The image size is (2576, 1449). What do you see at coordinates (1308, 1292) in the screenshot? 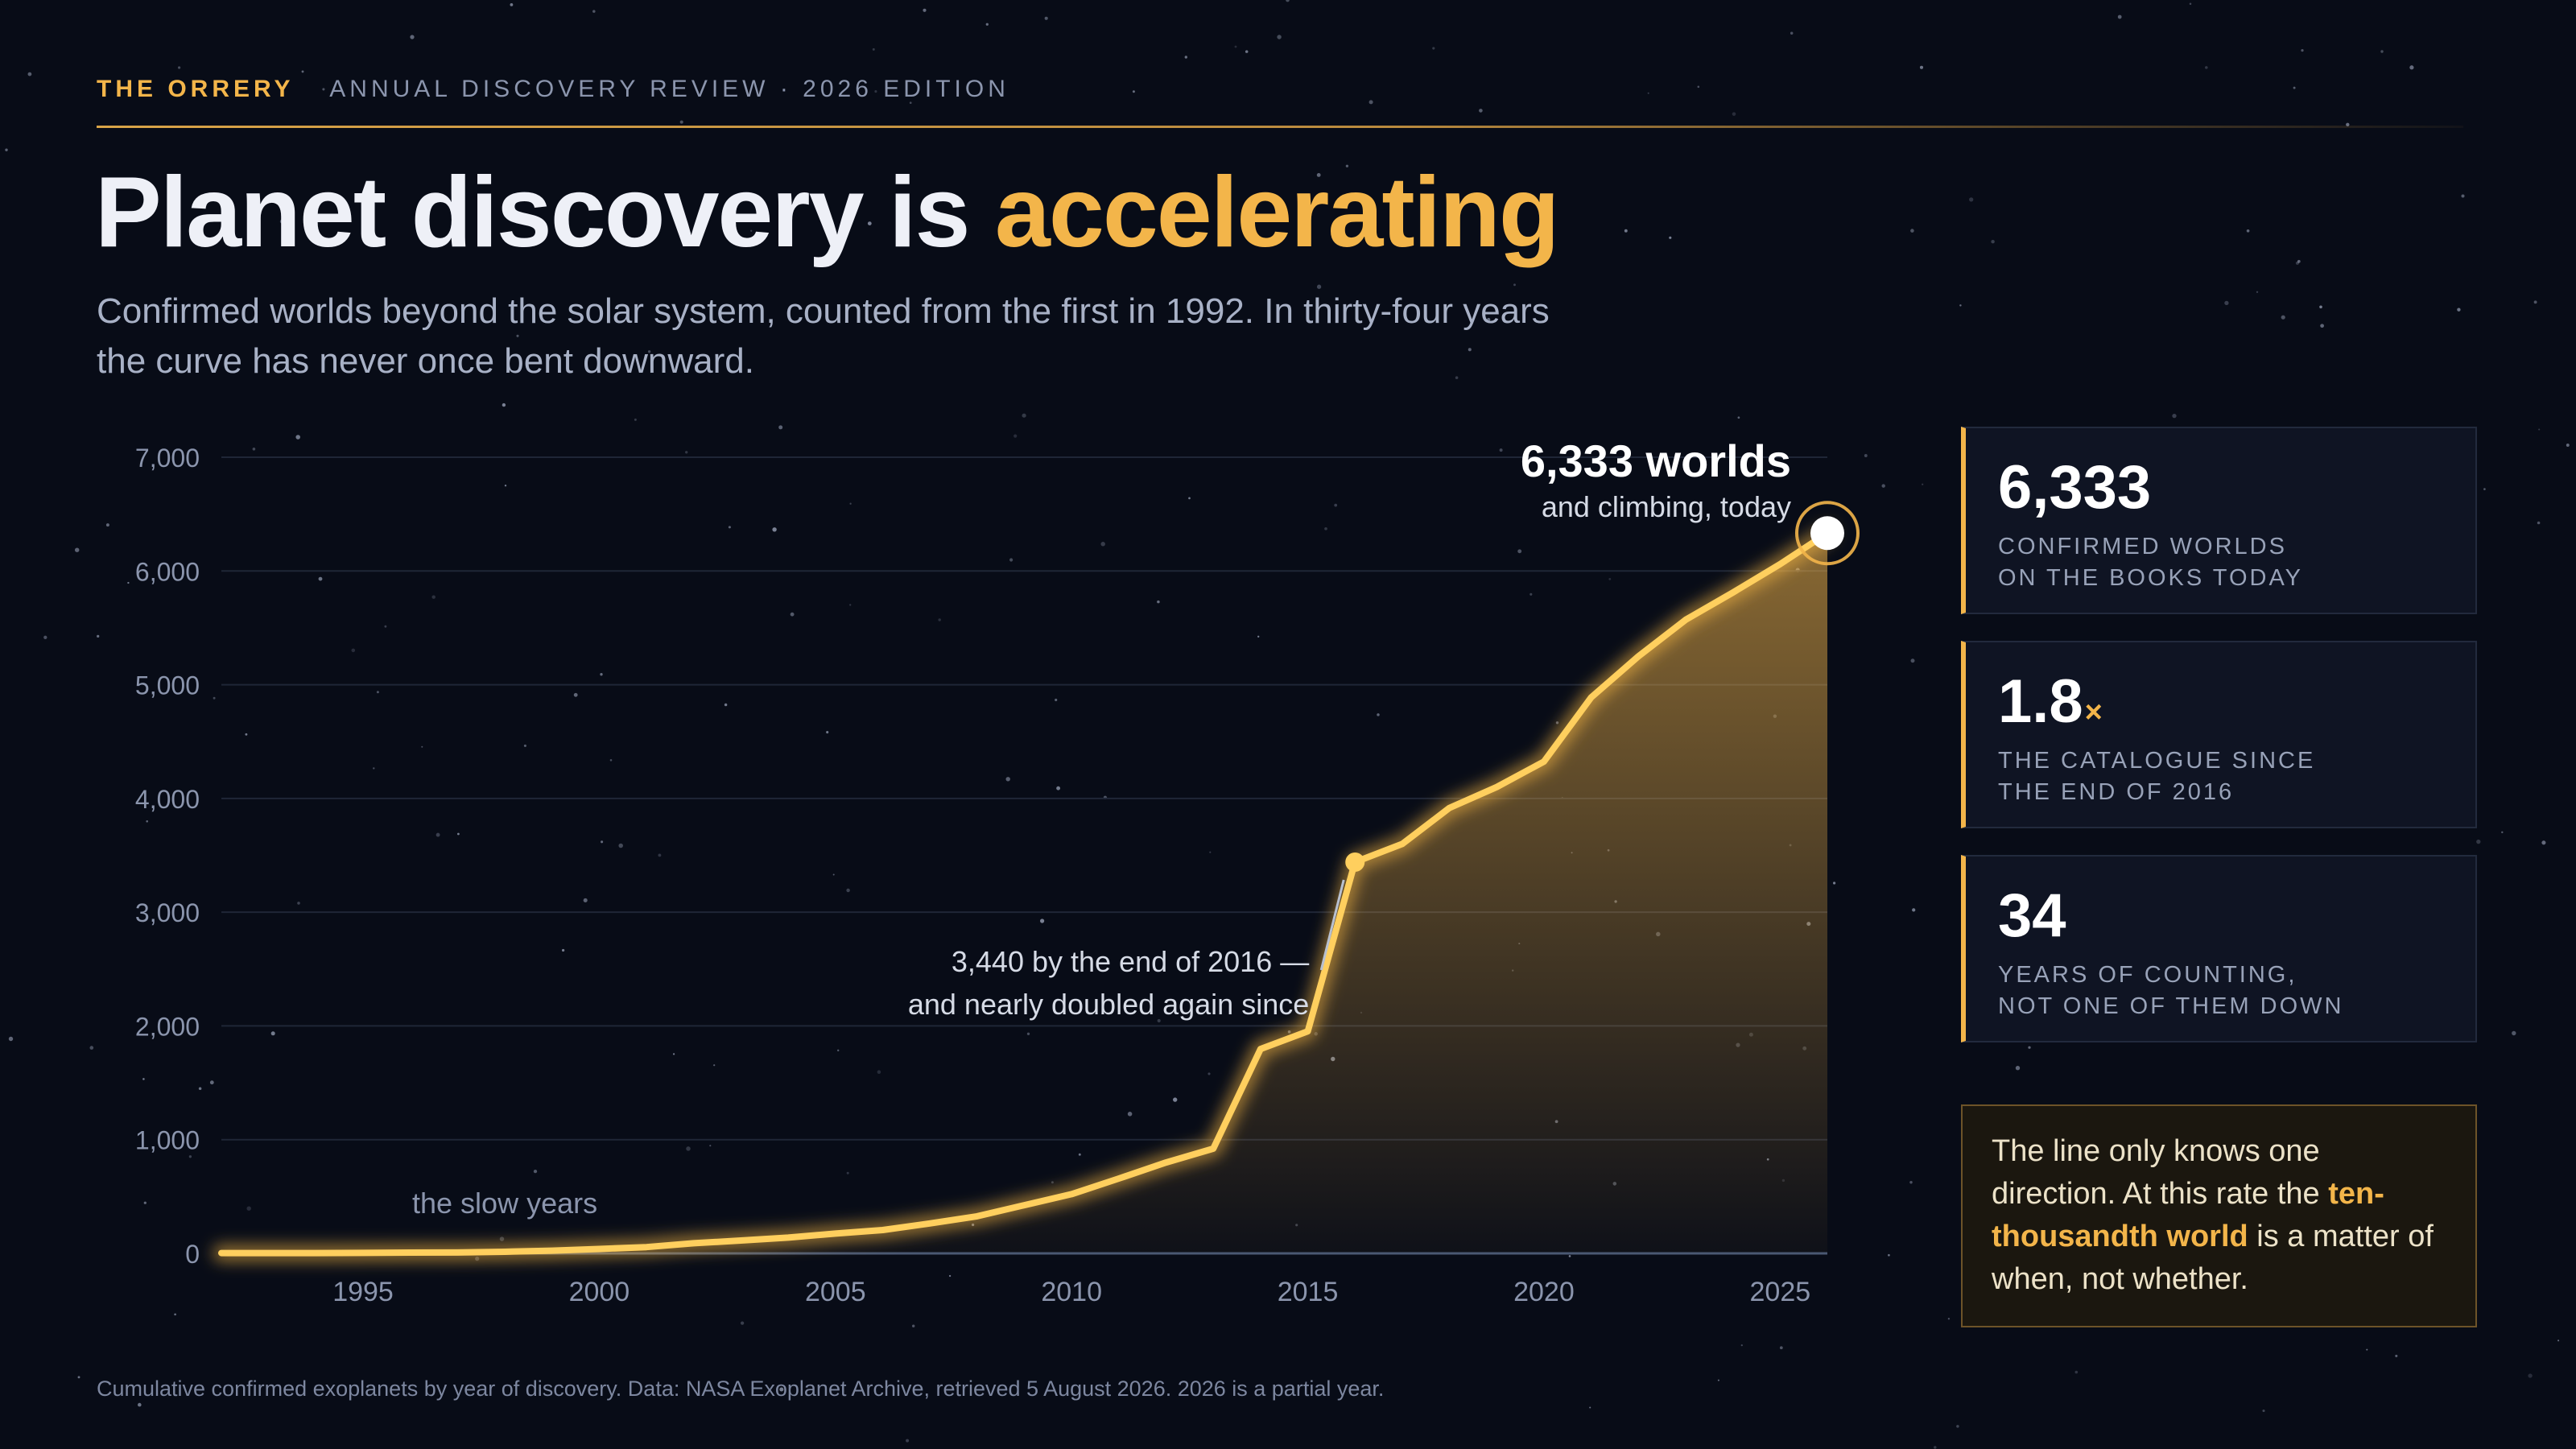
I see `x-tick-label: 2015` at bounding box center [1308, 1292].